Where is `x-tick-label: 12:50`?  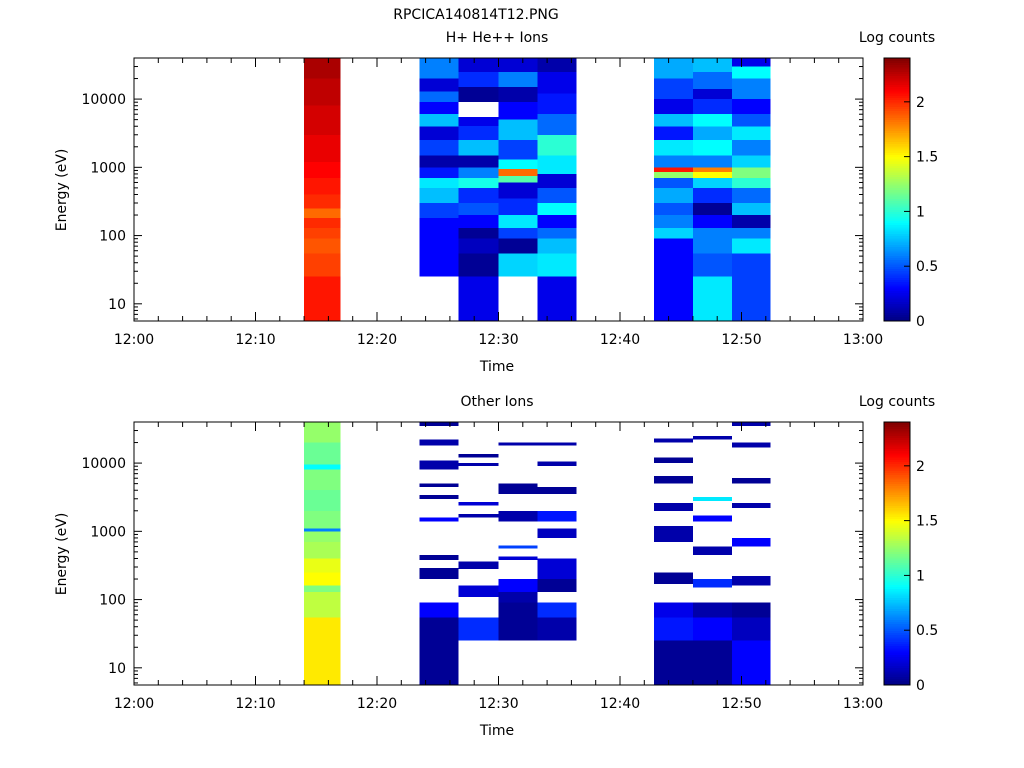
x-tick-label: 12:50 is located at coordinates (741, 340).